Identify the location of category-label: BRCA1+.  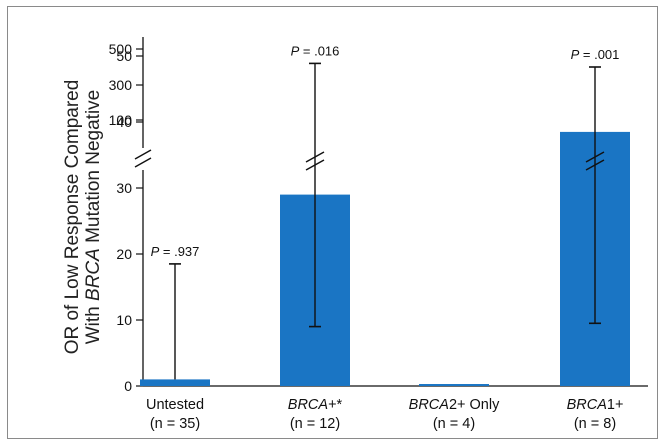
(595, 405).